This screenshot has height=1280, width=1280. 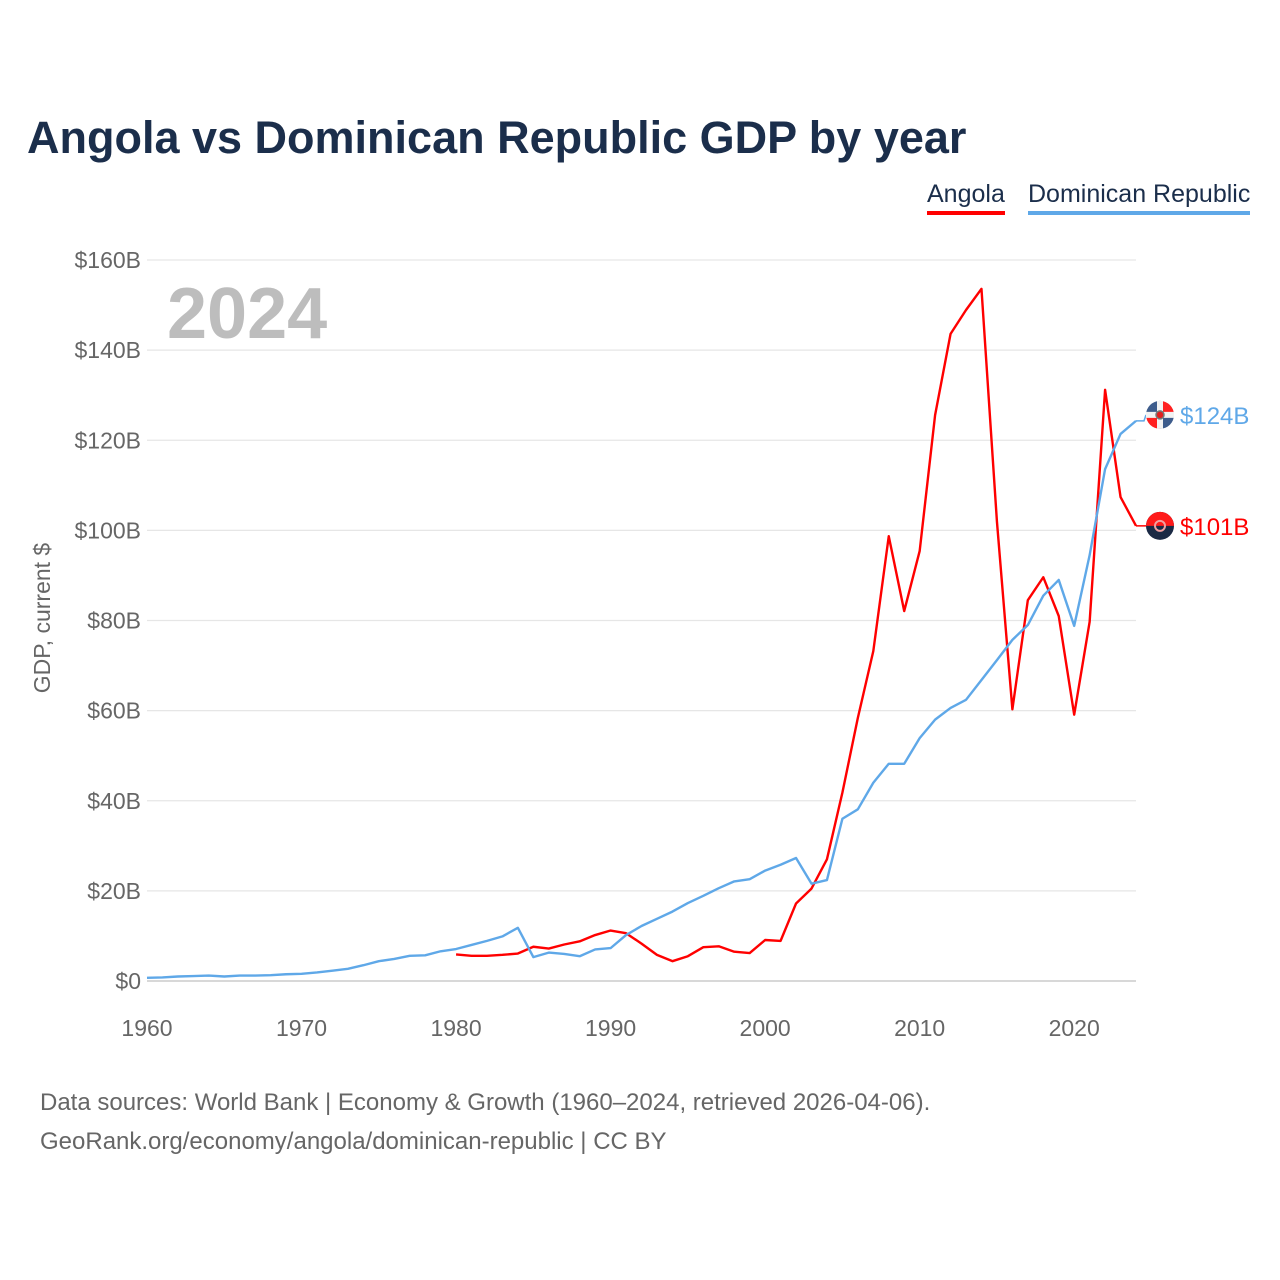 I want to click on legend-item-dominican-republic: Dominican Republic, so click(x=1139, y=197).